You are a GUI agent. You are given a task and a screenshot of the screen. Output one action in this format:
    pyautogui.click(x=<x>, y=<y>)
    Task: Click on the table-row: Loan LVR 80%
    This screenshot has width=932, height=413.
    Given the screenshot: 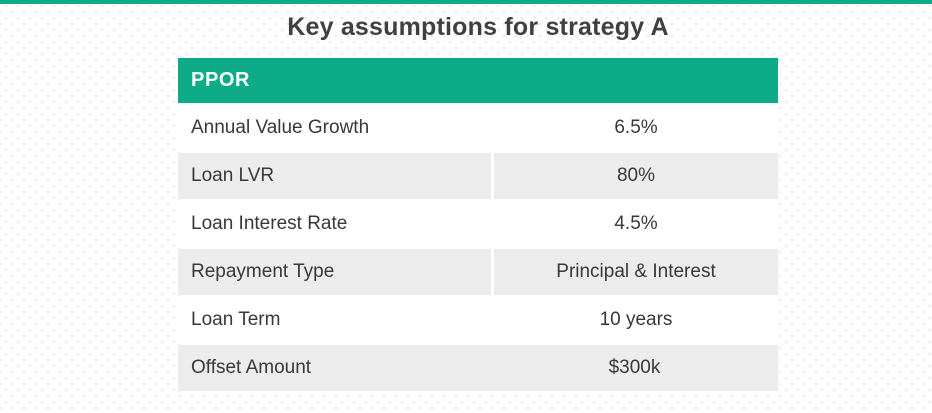 What is the action you would take?
    pyautogui.click(x=478, y=175)
    